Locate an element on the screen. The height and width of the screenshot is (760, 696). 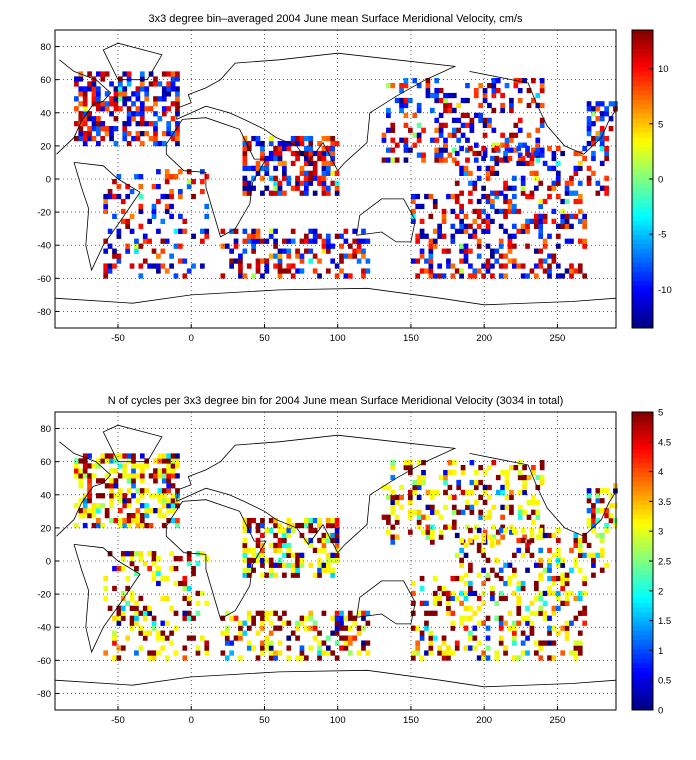
coastline is located at coordinates (84, 107).